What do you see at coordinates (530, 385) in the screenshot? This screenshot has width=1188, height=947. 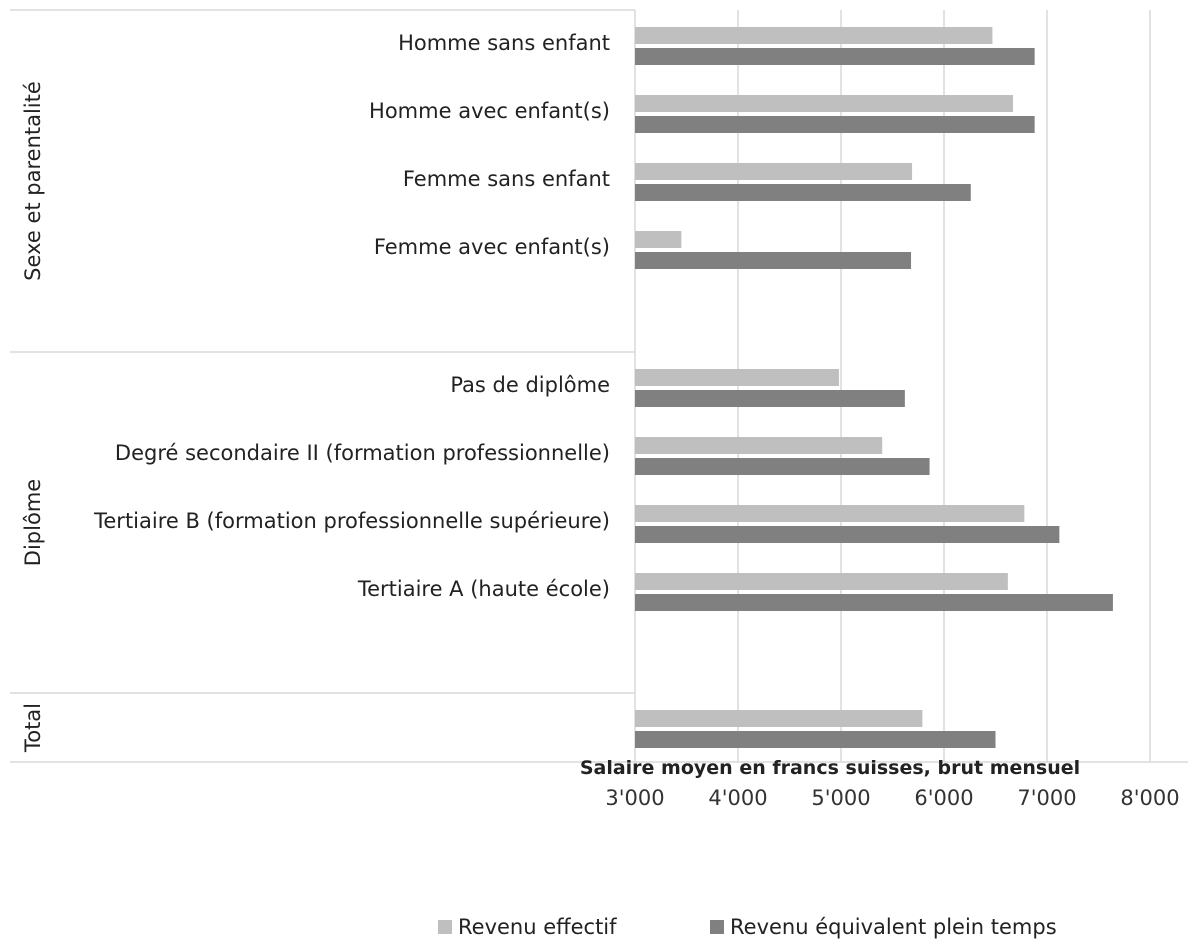 I see `category-label: Pas de diplôme` at bounding box center [530, 385].